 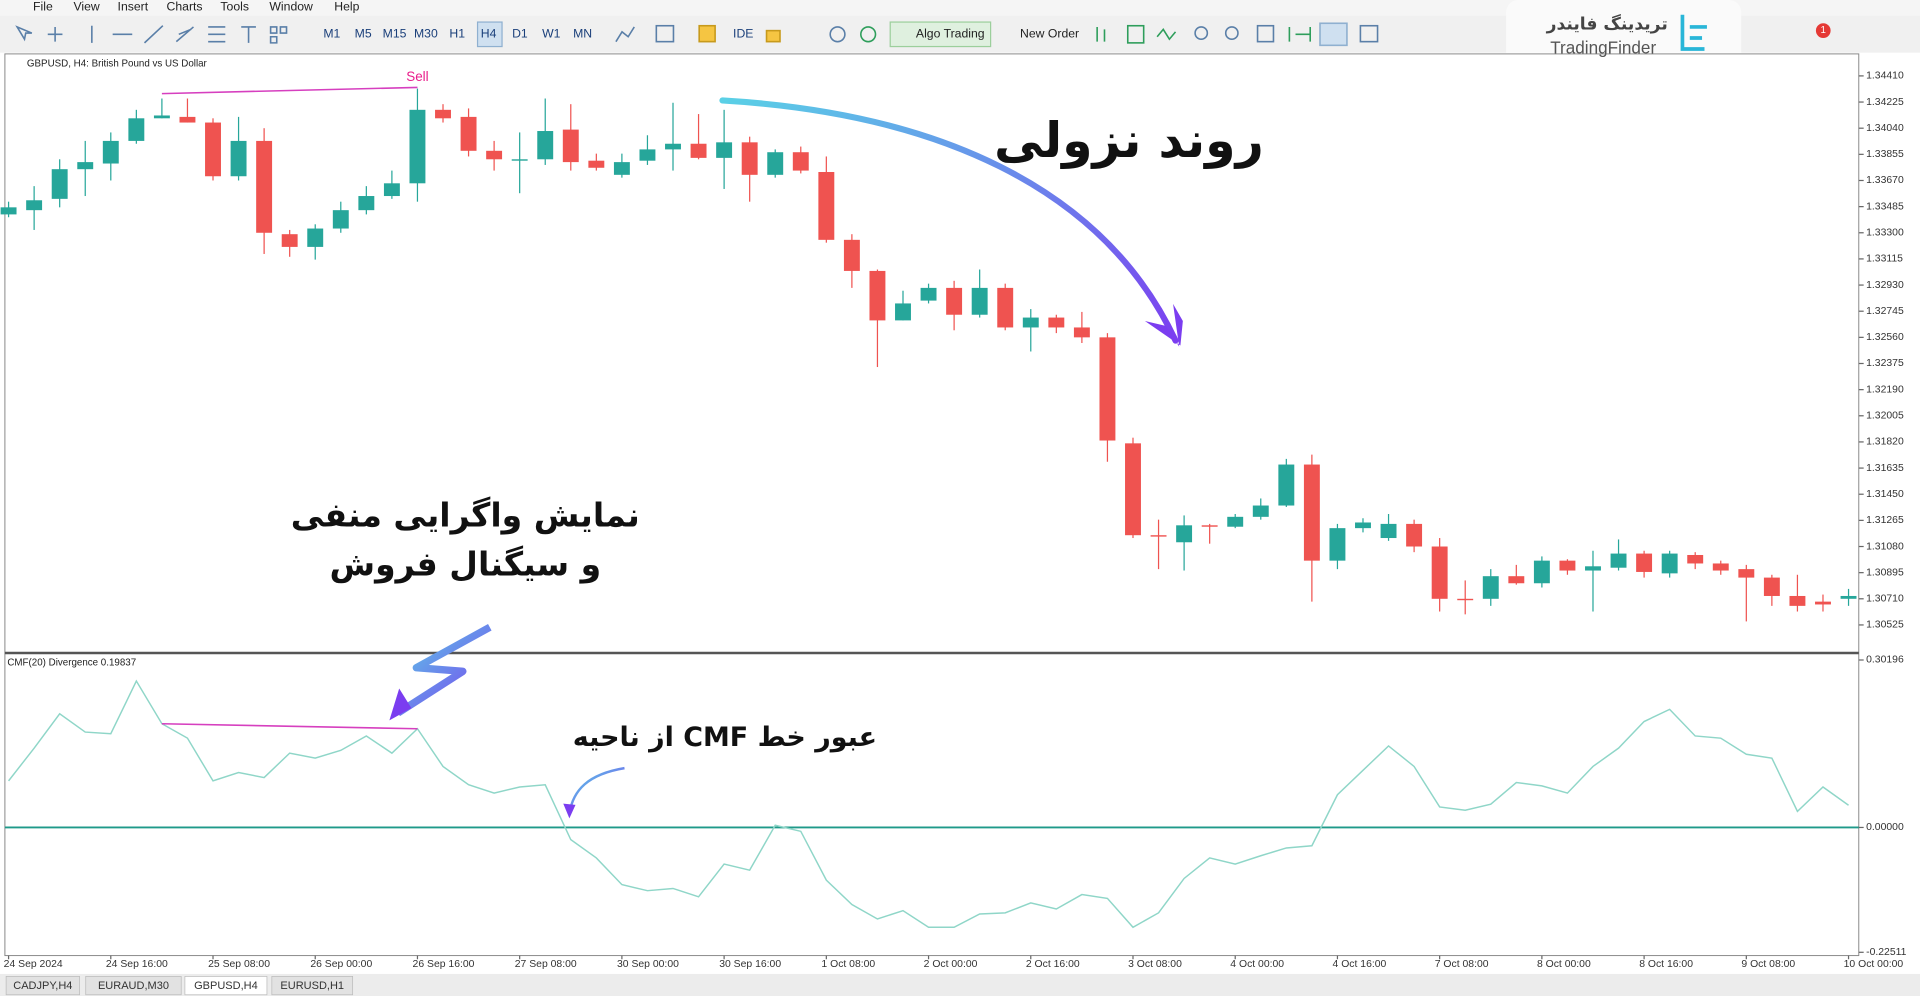 I want to click on annotation: نمایش واگرایی منفی, so click(x=465, y=515).